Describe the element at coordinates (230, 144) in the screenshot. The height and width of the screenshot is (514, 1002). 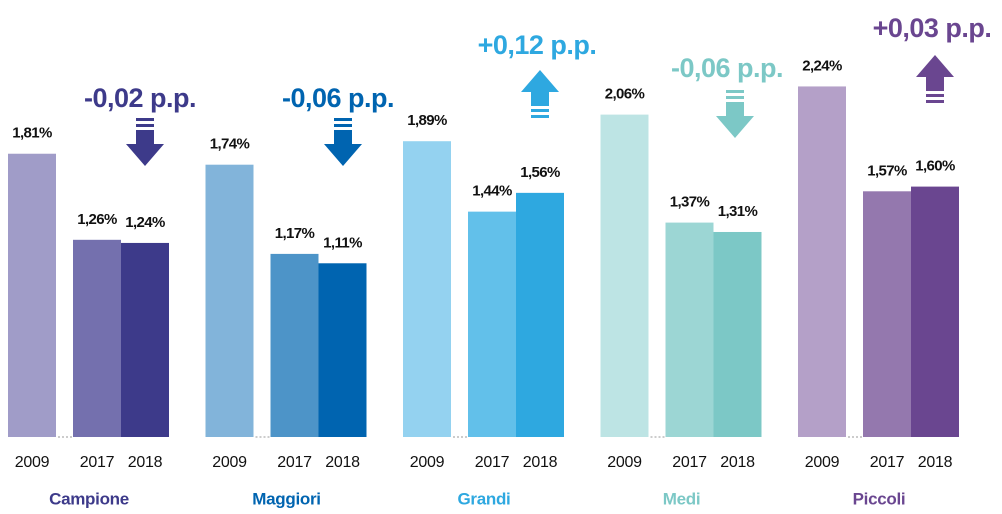
I see `value-label: 1,74%` at that location.